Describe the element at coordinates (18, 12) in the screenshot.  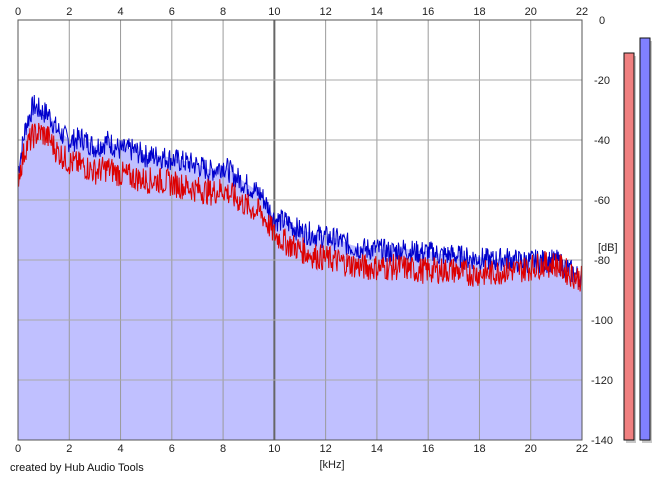
I see `x-tick-label-top: 0` at that location.